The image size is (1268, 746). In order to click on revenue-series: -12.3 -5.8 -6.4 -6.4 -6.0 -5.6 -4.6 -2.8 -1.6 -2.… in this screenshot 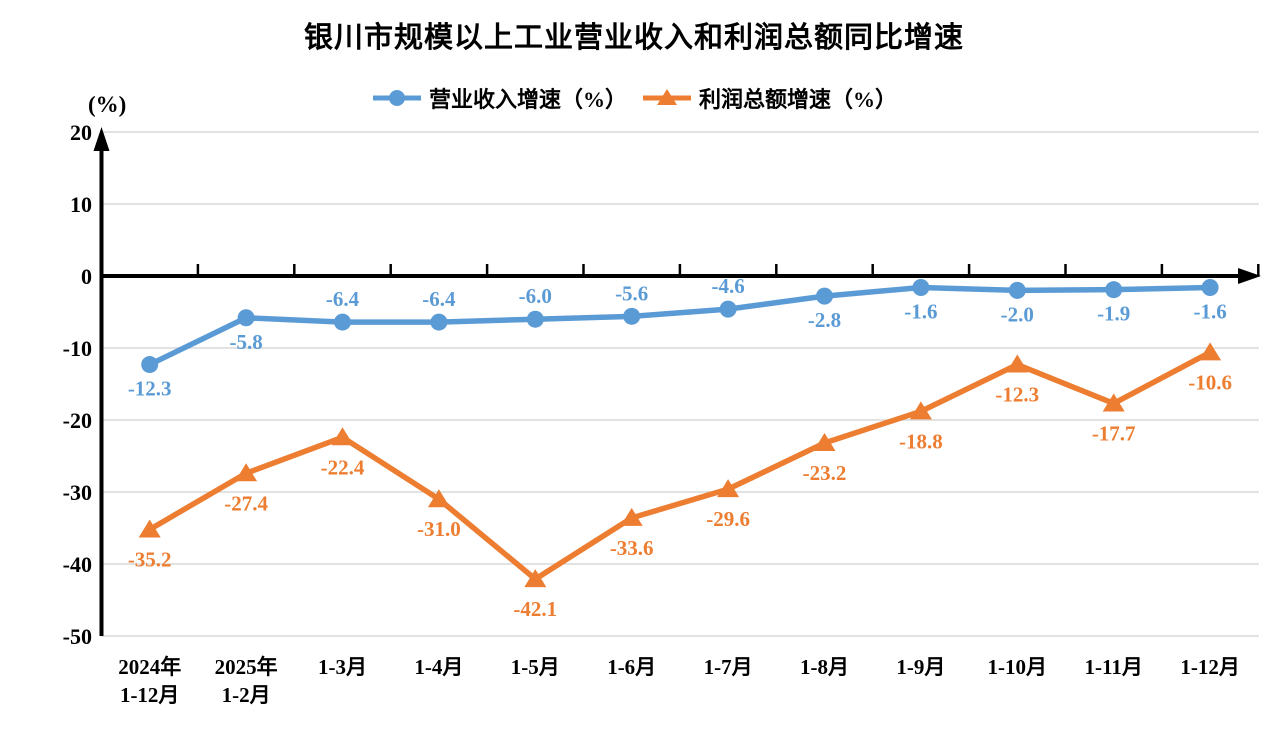, I will do `click(677, 337)`.